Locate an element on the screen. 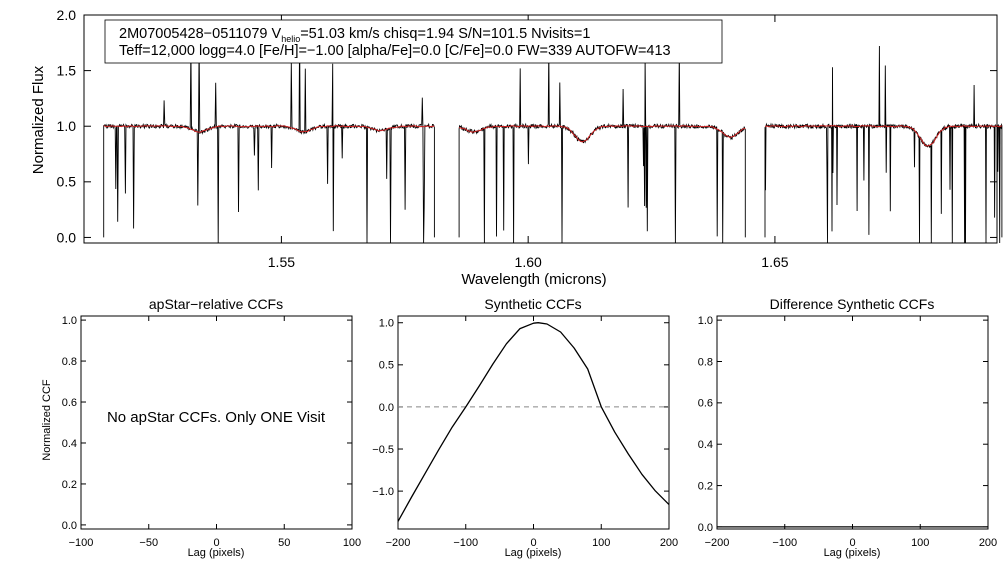  difference-ccf-ticks: −200 −100 0 100 200 0.0 0.2 0.4 0.6 0.8 1.0 is located at coordinates (847, 432).